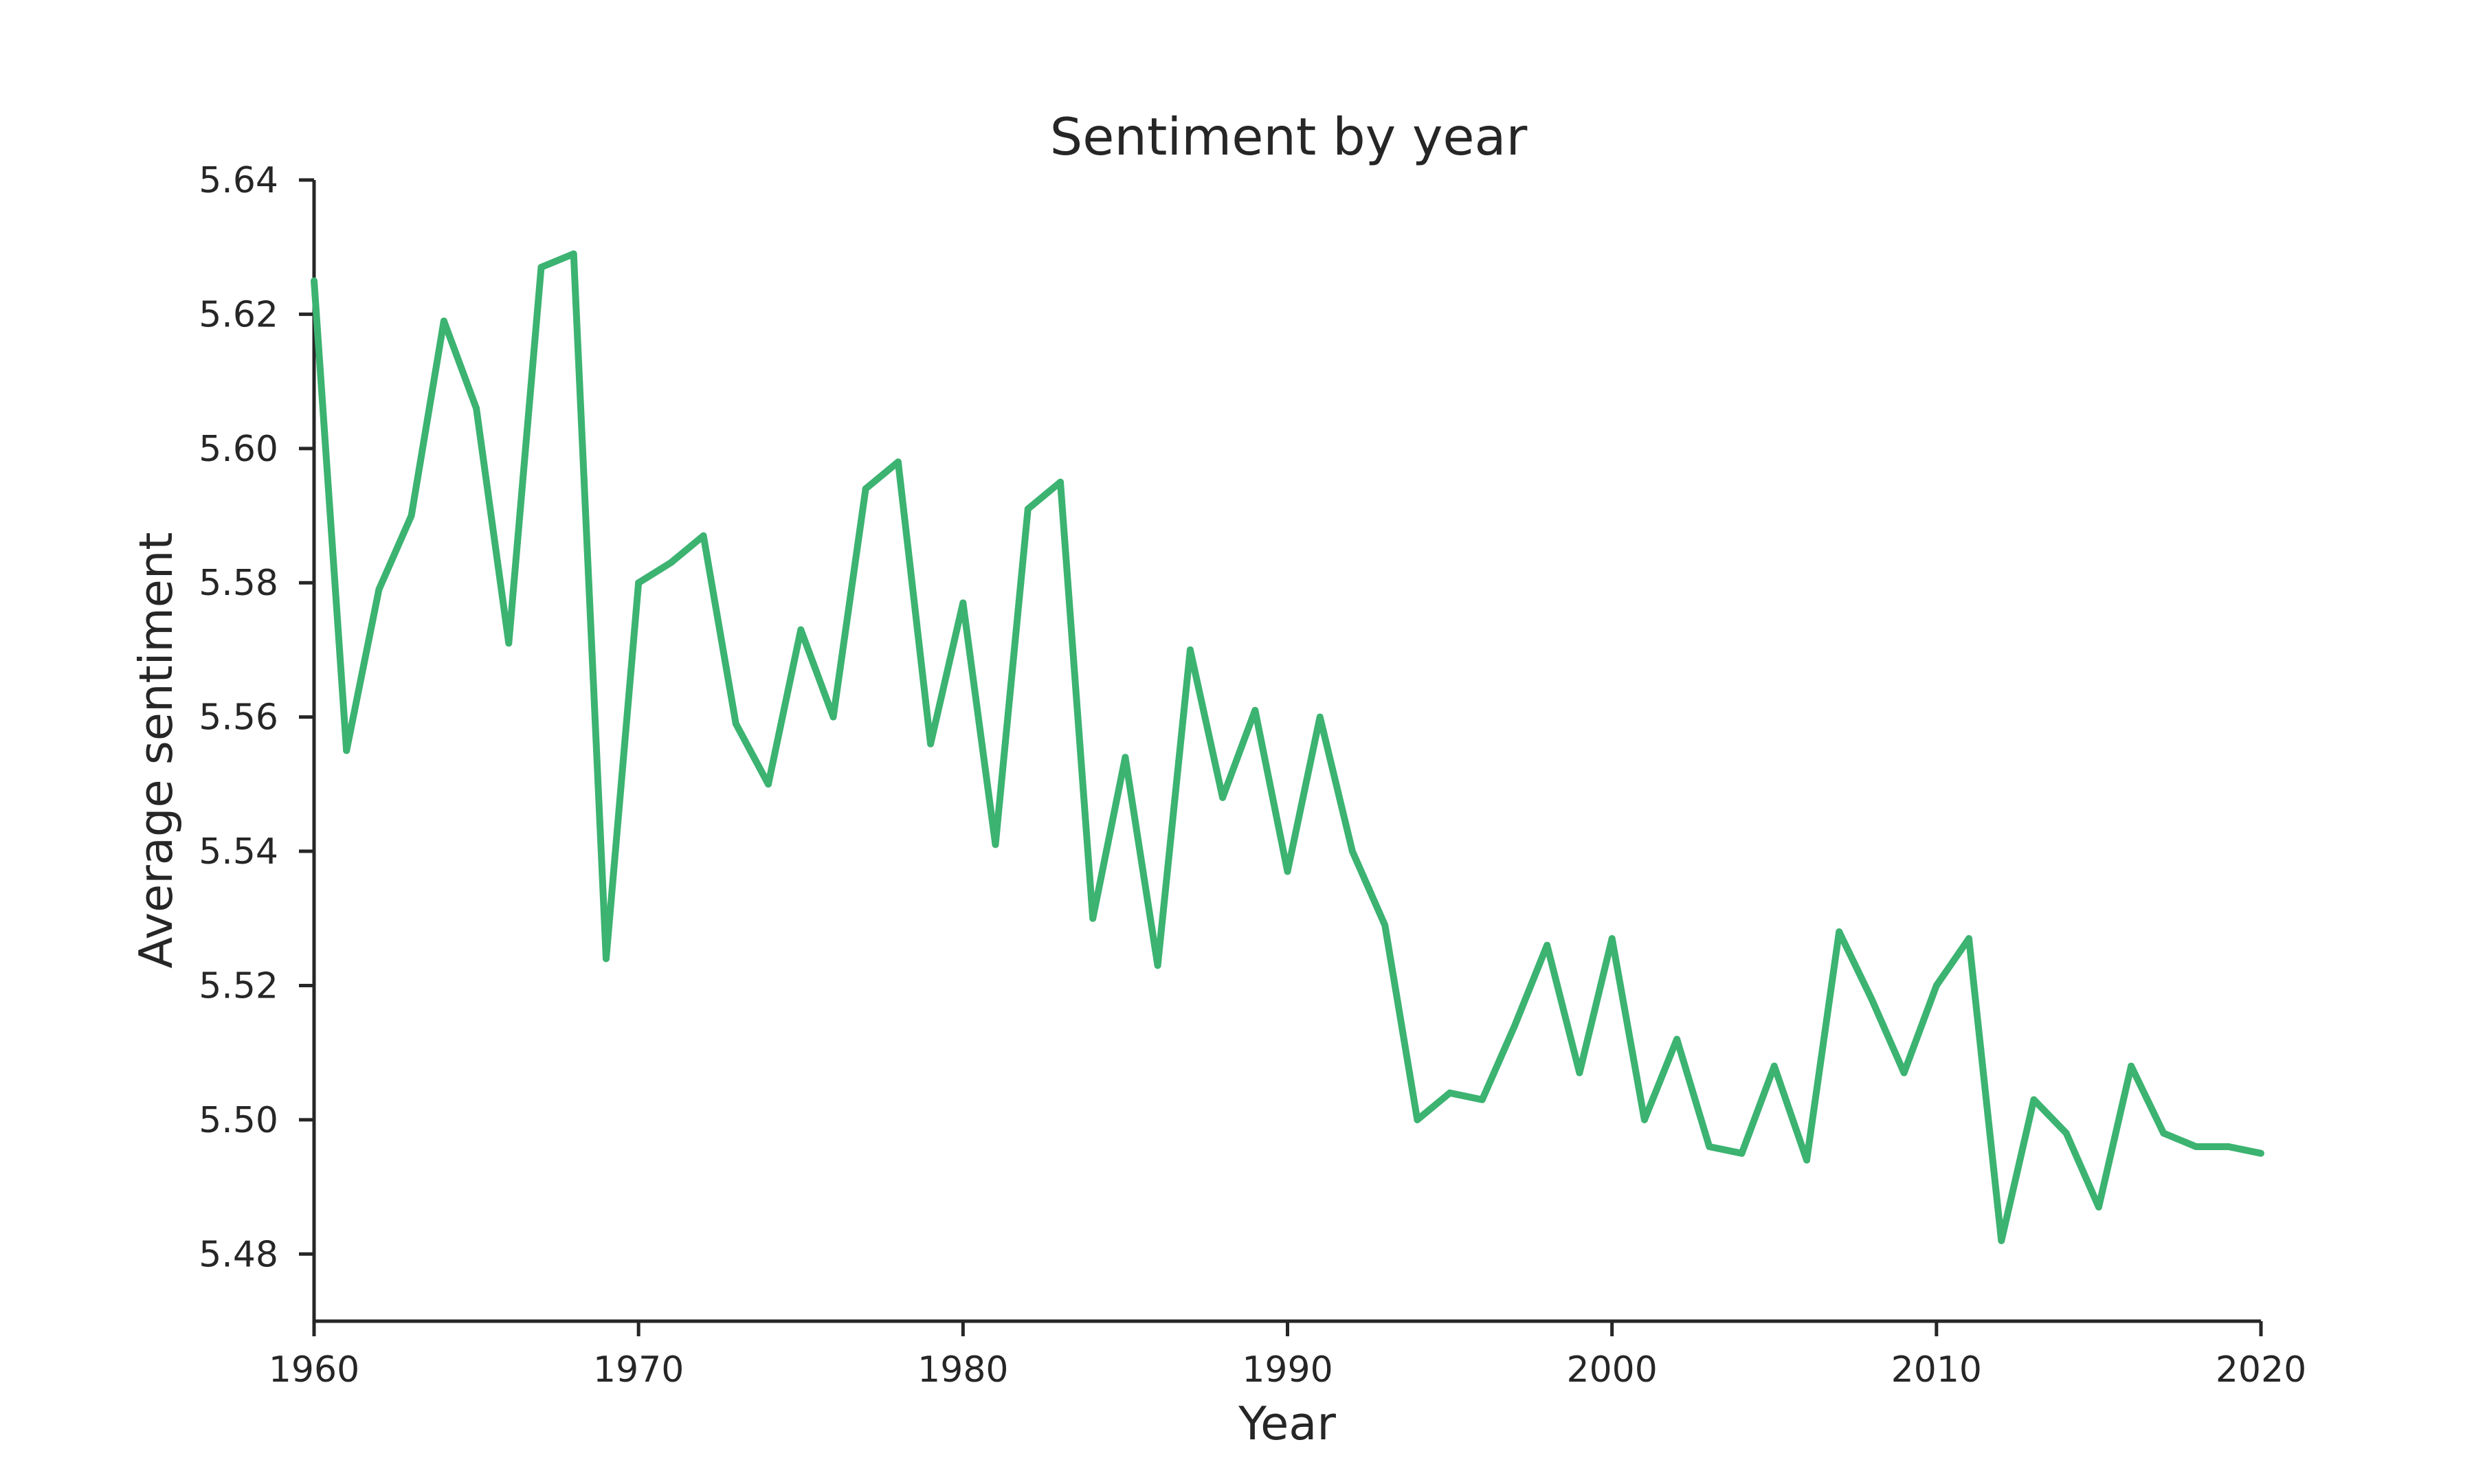  I want to click on x-tick-label: 1960, so click(314, 1370).